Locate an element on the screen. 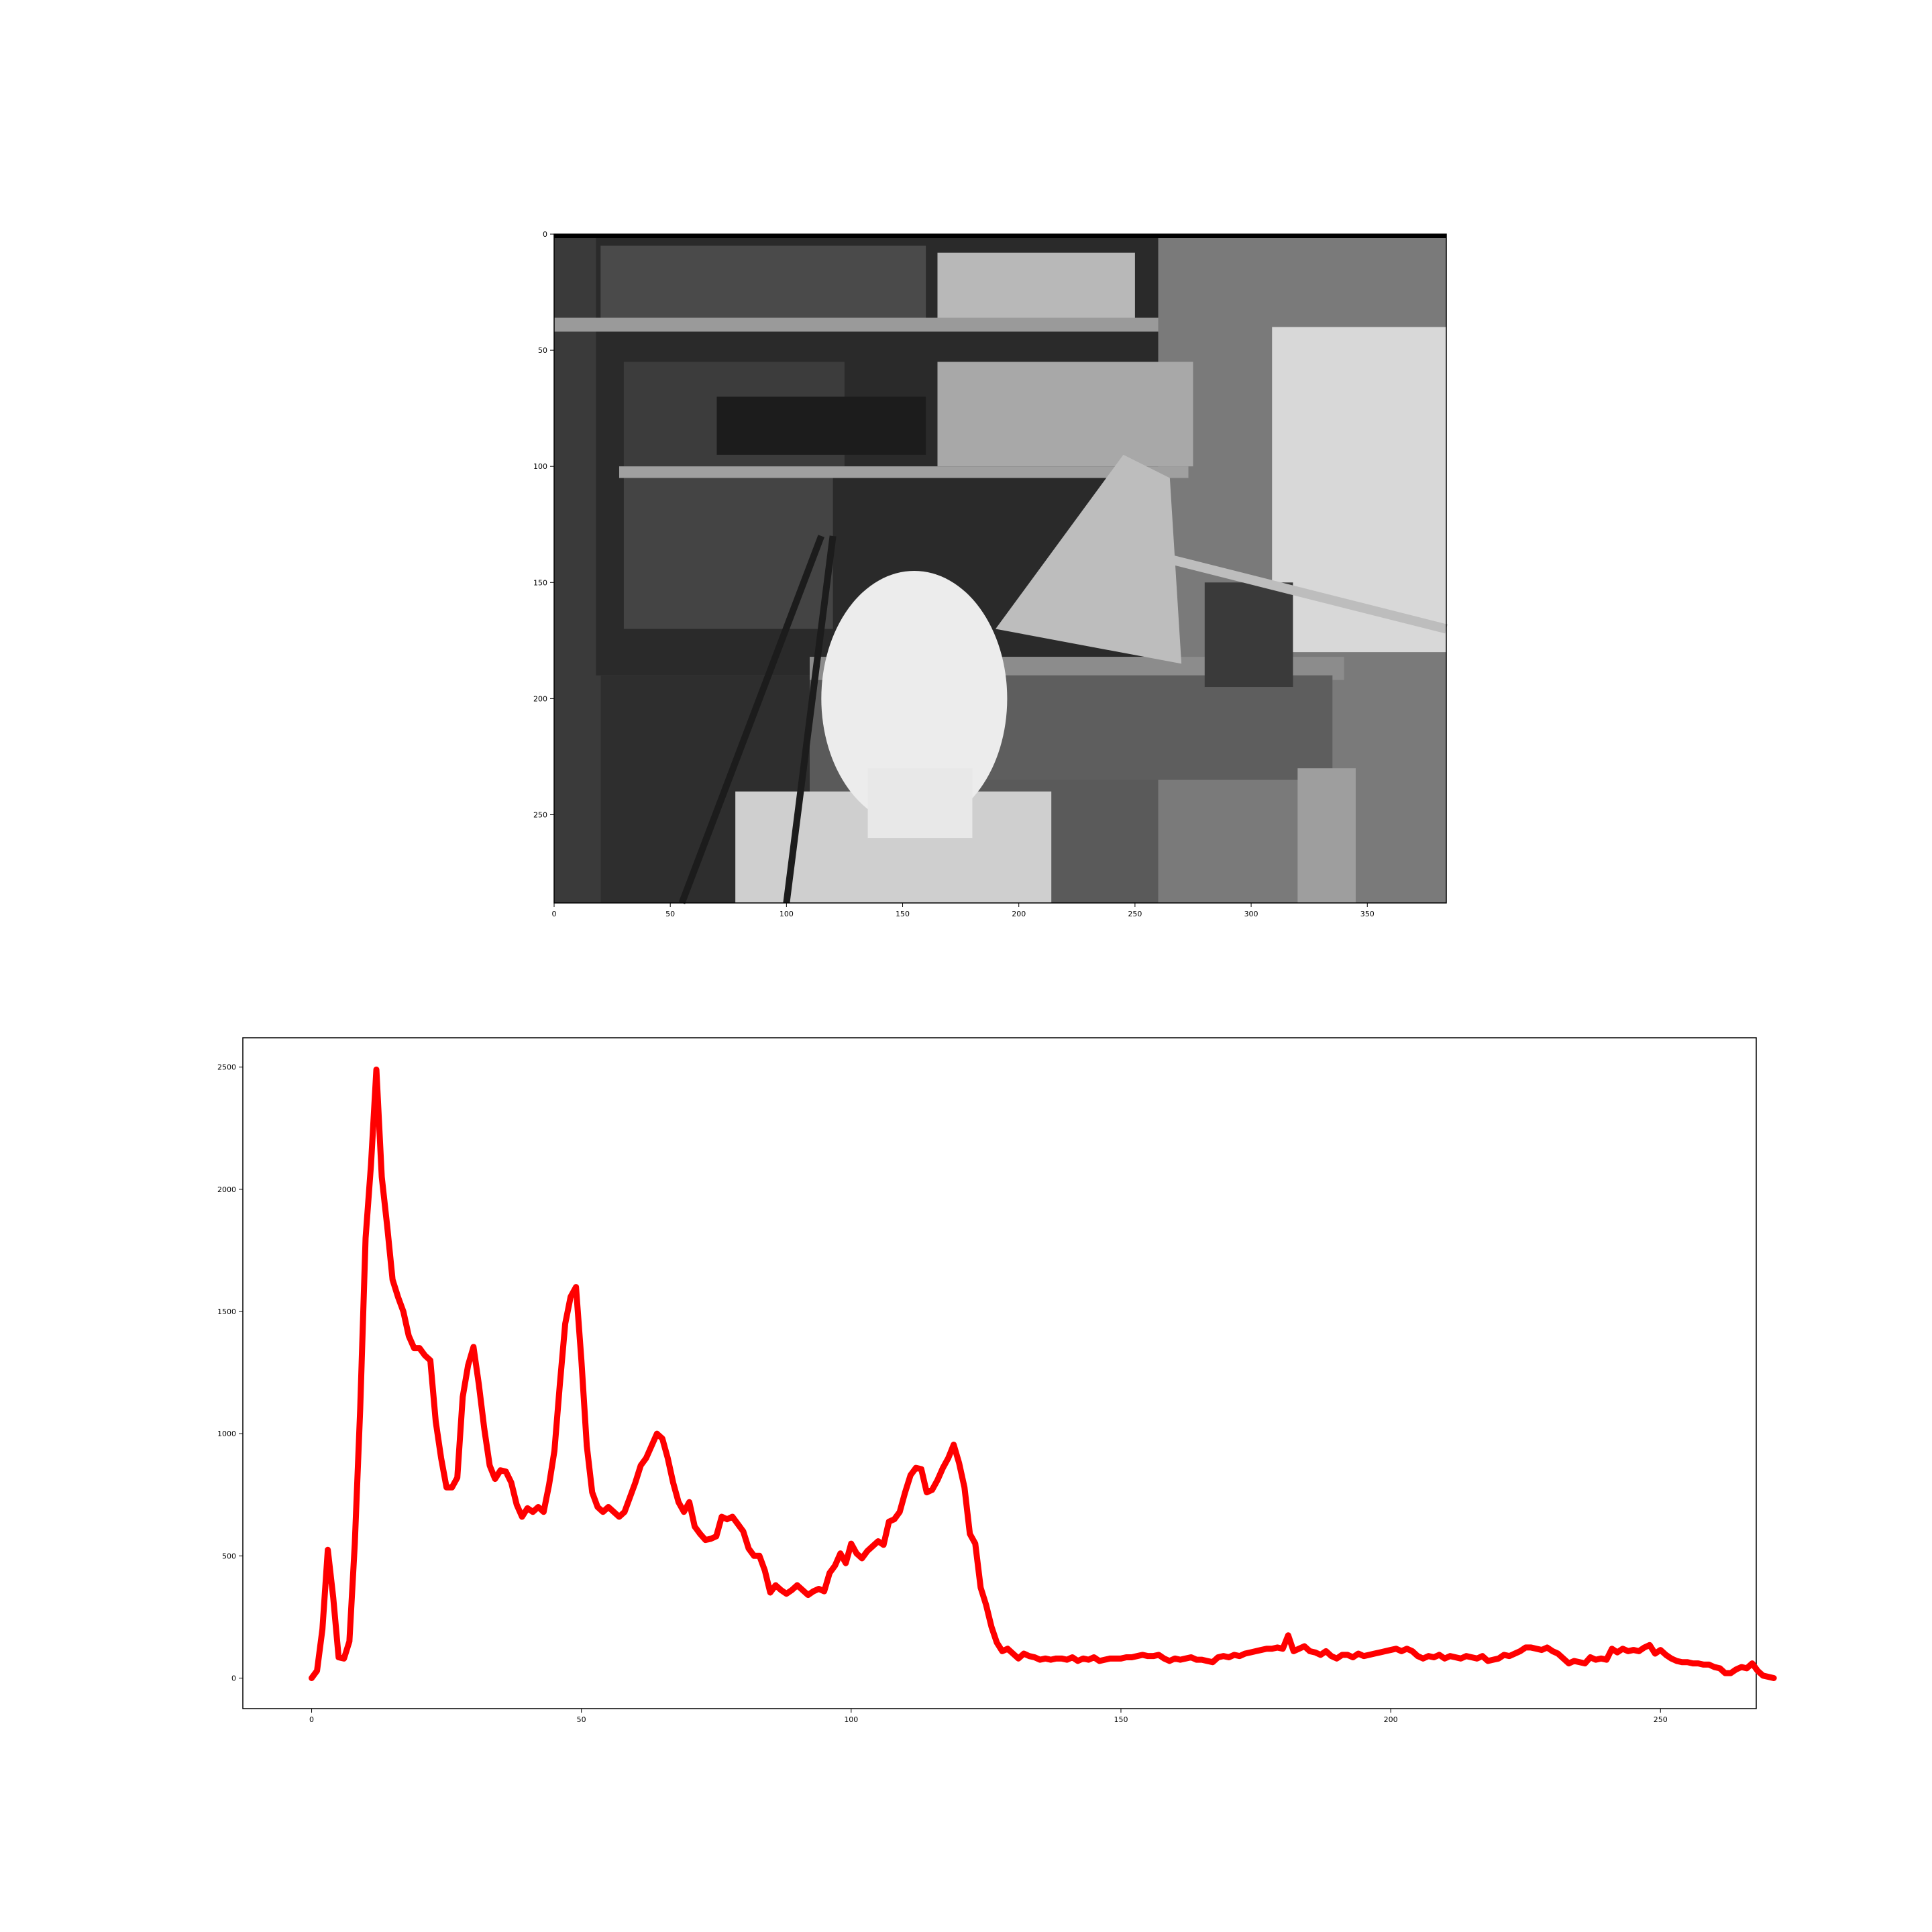  device-box is located at coordinates (1036, 287).